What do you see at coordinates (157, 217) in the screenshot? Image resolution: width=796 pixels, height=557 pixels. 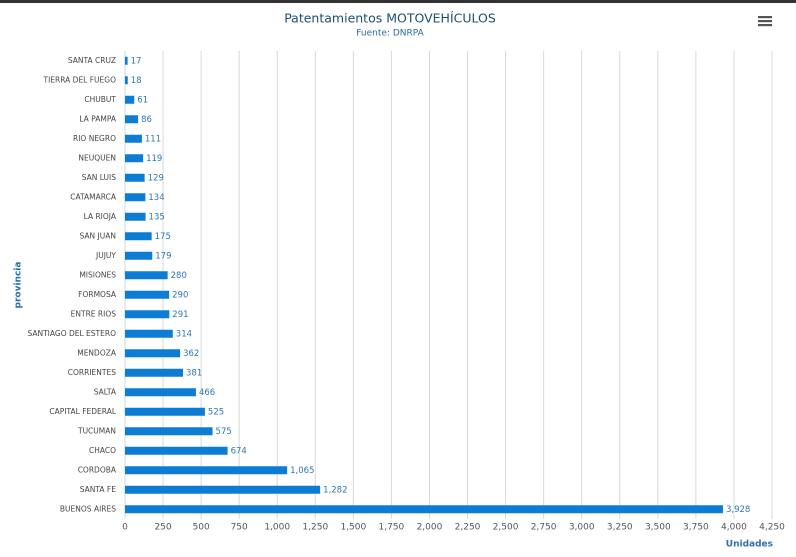 I see `data-label: 135` at bounding box center [157, 217].